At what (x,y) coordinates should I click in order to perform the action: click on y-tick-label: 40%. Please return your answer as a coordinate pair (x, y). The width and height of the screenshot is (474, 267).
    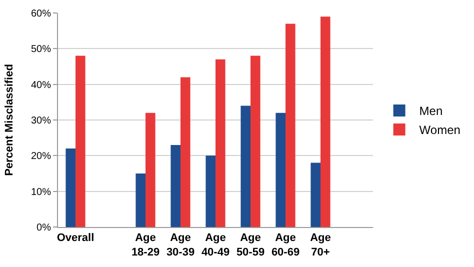
    Looking at the image, I should click on (41, 85).